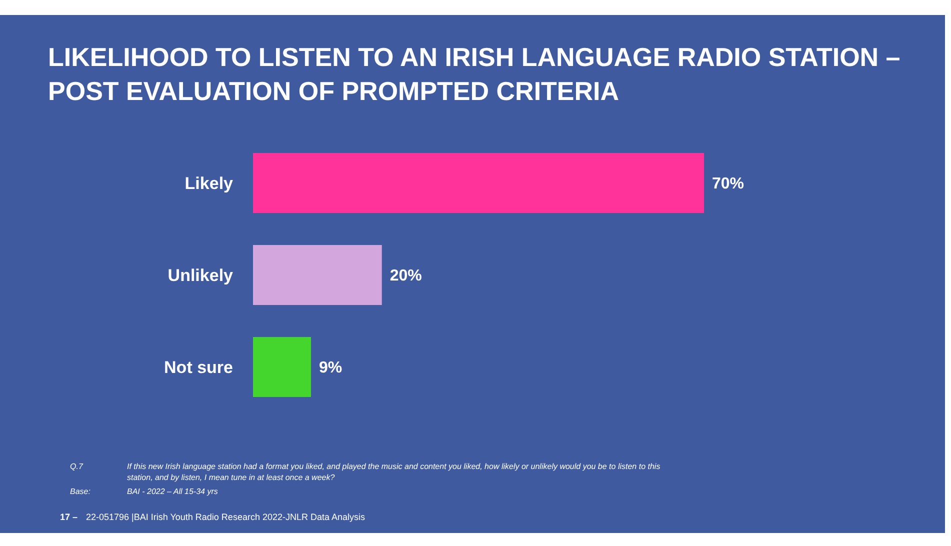  Describe the element at coordinates (198, 368) in the screenshot. I see `y-tick-label: Not sure` at that location.